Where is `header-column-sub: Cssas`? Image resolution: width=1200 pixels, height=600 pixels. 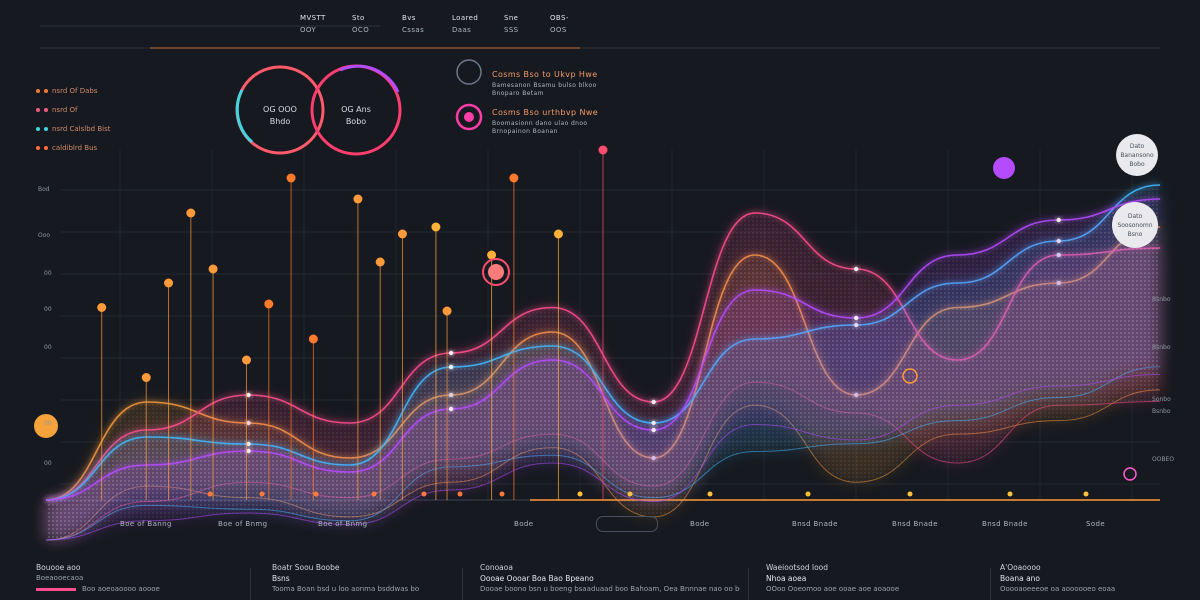 header-column-sub: Cssas is located at coordinates (413, 30).